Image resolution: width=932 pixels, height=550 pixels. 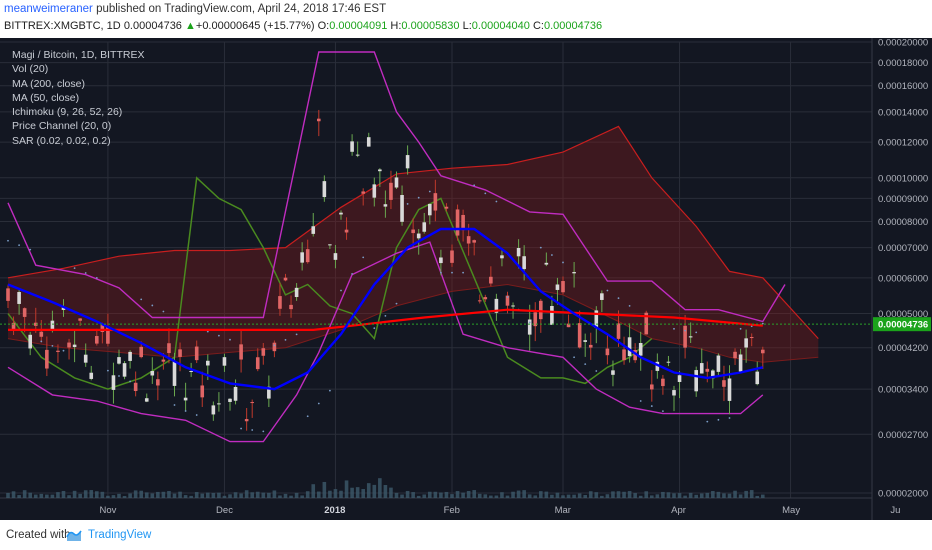 What do you see at coordinates (538, 26) in the screenshot?
I see `close-label: C:` at bounding box center [538, 26].